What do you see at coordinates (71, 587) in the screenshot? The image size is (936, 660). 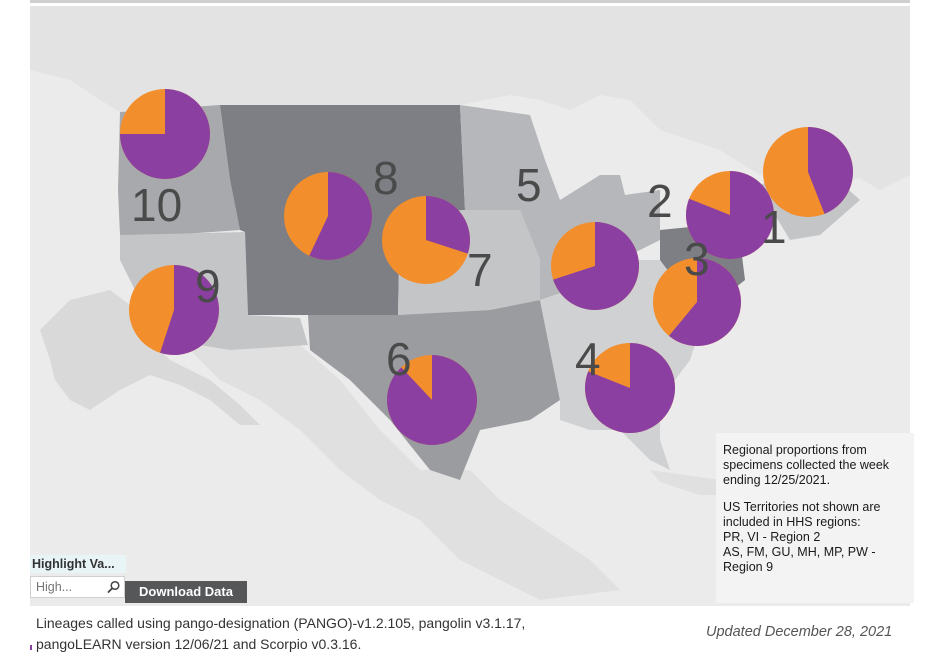 I see `highlight-search-input` at bounding box center [71, 587].